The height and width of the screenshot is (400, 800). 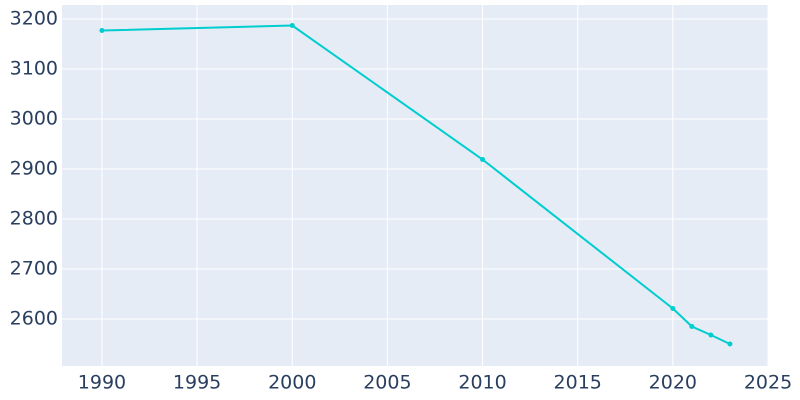 What do you see at coordinates (197, 383) in the screenshot?
I see `x-tick-label: 1995` at bounding box center [197, 383].